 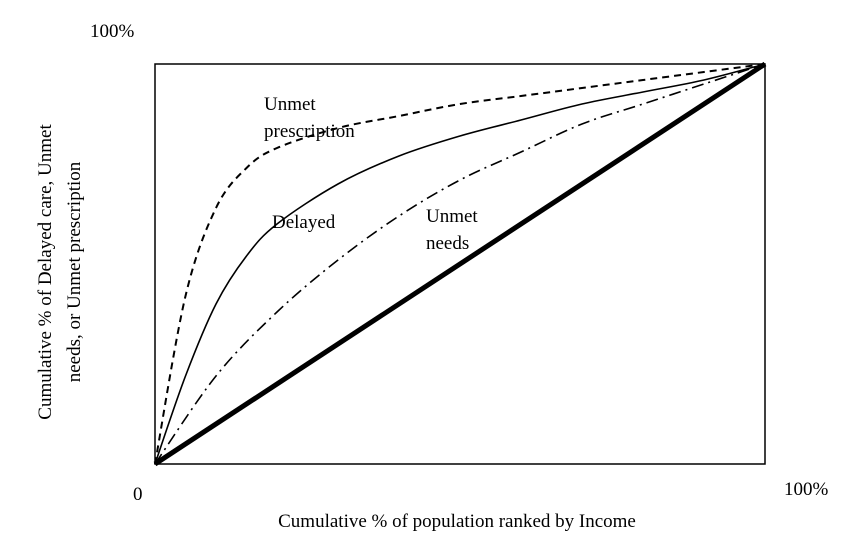 What do you see at coordinates (290, 104) in the screenshot?
I see `series-label-unmet-prescription-line-1: Unmet` at bounding box center [290, 104].